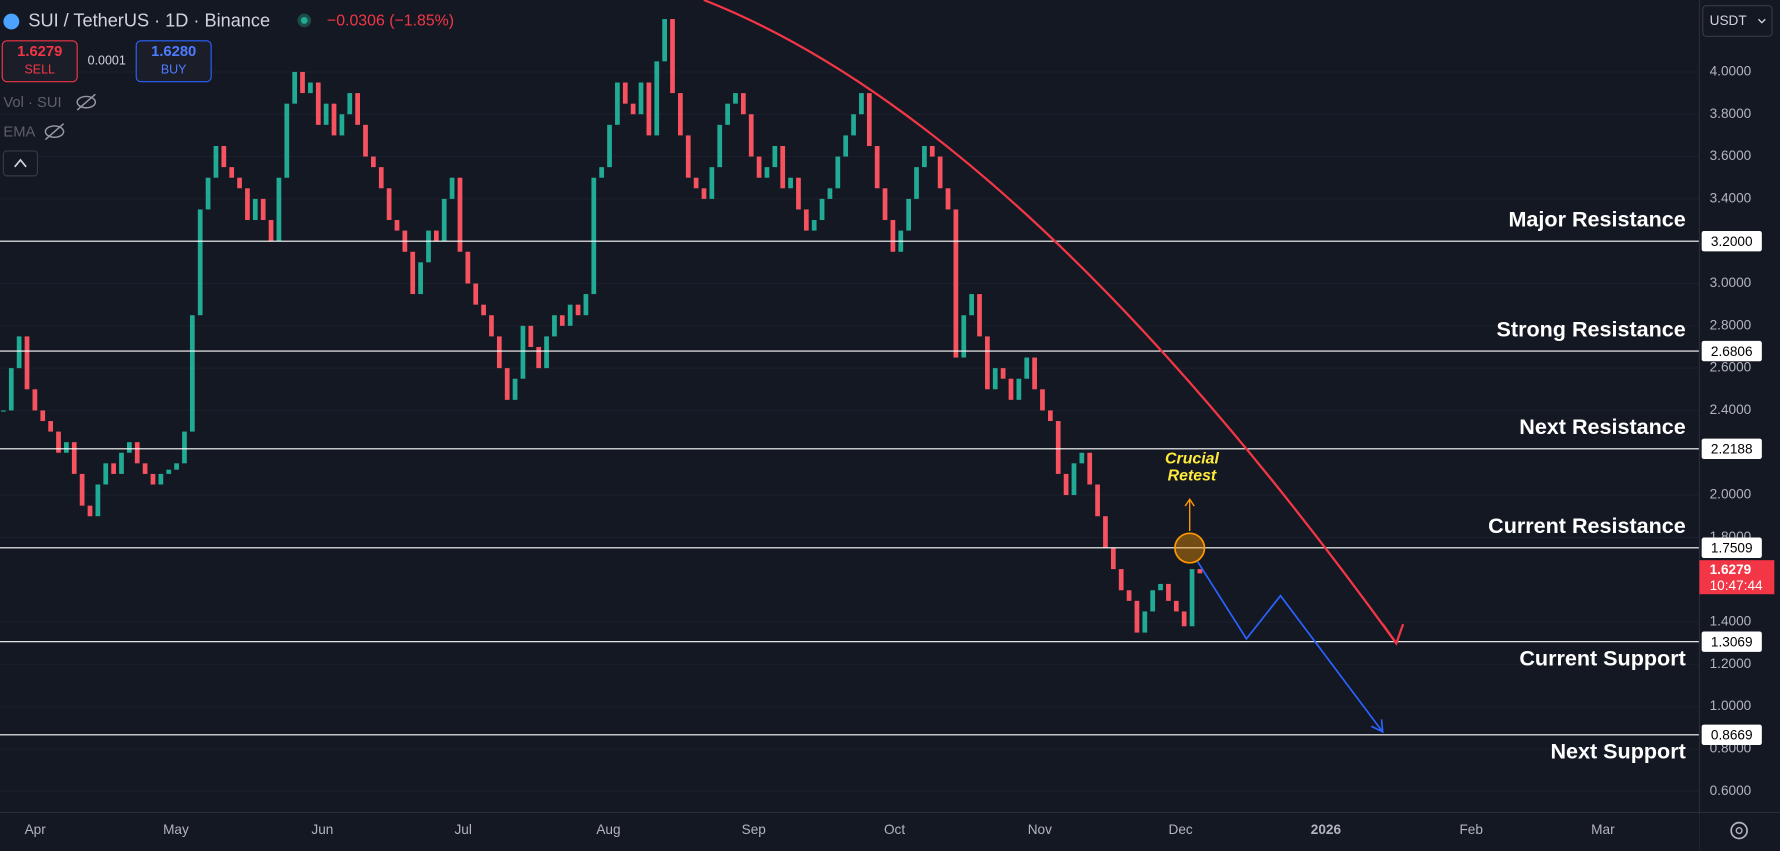 The image size is (1780, 851). Describe the element at coordinates (1731, 324) in the screenshot. I see `y-tick-label: 2.8000` at that location.